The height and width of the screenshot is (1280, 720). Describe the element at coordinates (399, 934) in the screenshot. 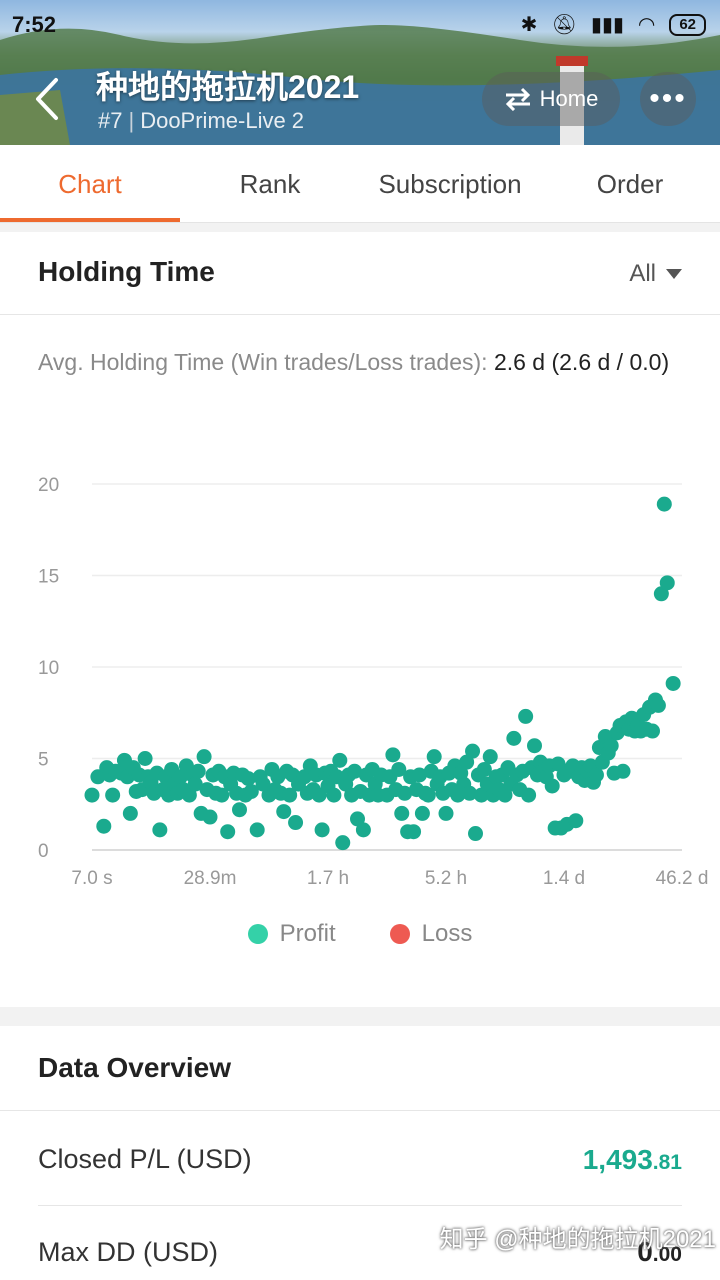

I see `legend-loss-swatch` at that location.